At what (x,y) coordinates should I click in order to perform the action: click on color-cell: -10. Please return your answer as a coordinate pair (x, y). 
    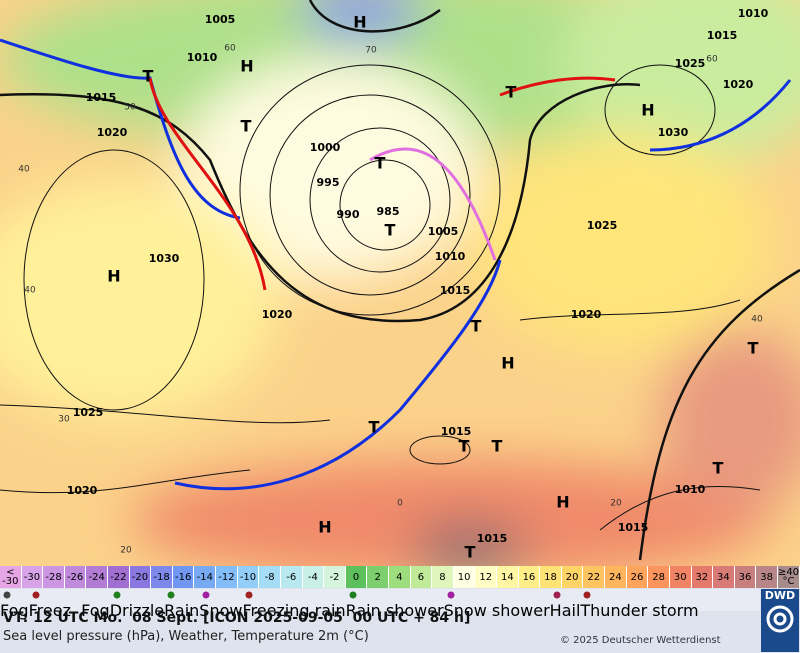
    Looking at the image, I should click on (248, 577).